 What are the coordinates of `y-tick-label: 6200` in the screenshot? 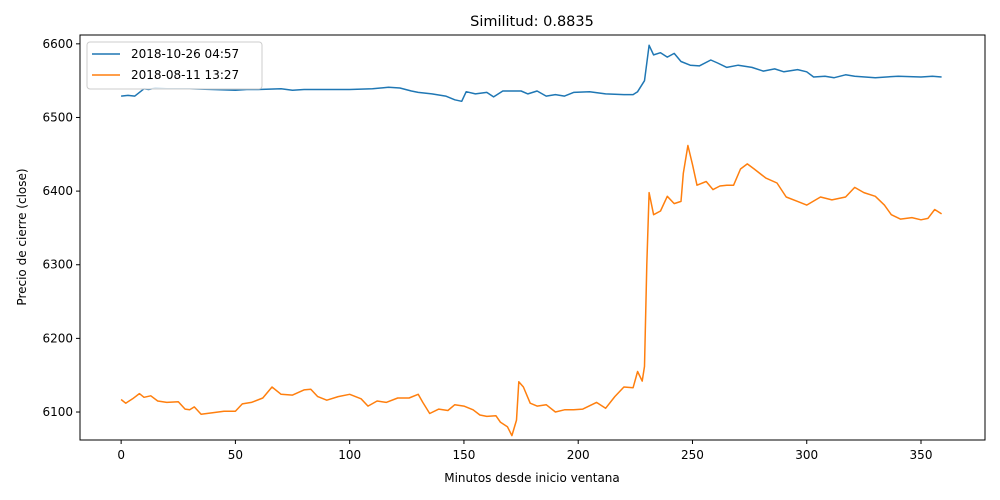 It's located at (57, 338).